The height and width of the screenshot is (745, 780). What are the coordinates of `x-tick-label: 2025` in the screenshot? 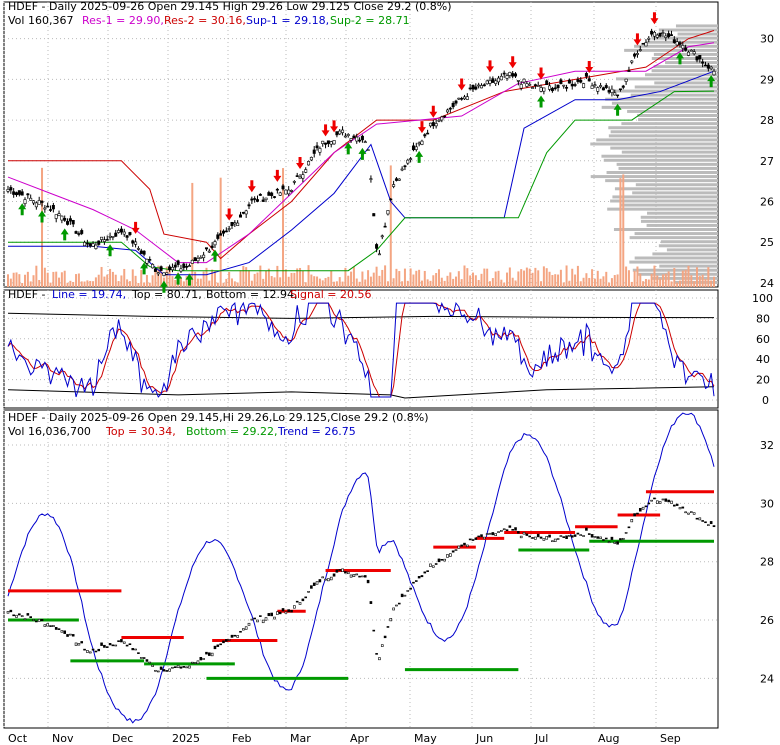 It's located at (186, 738).